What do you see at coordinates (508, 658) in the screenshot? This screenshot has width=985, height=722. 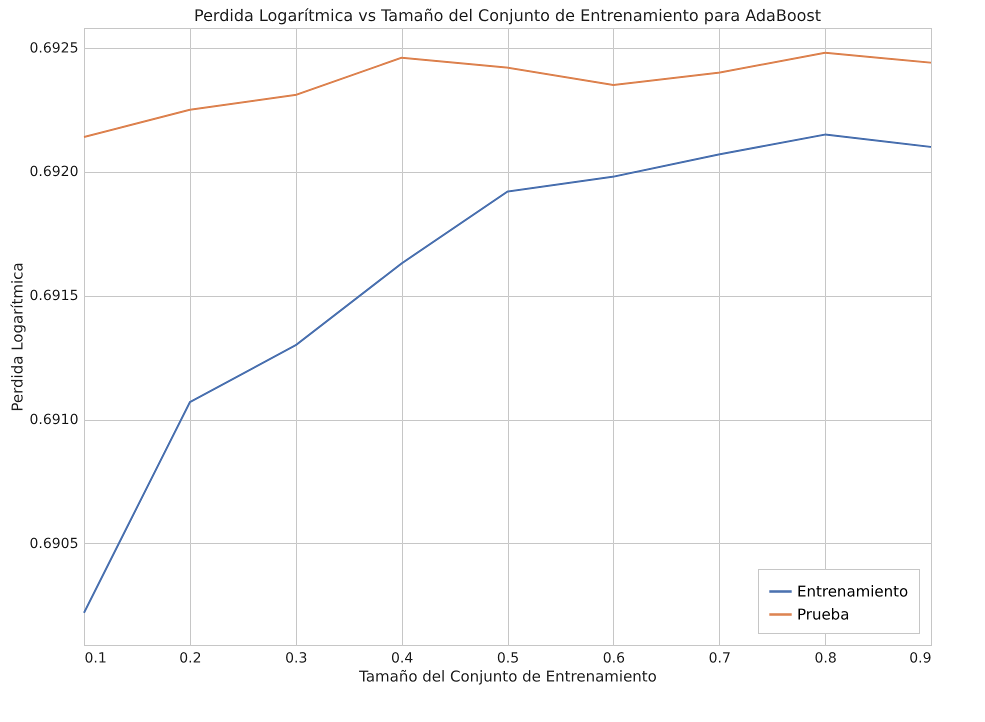 I see `x-tick-label: 0.5` at bounding box center [508, 658].